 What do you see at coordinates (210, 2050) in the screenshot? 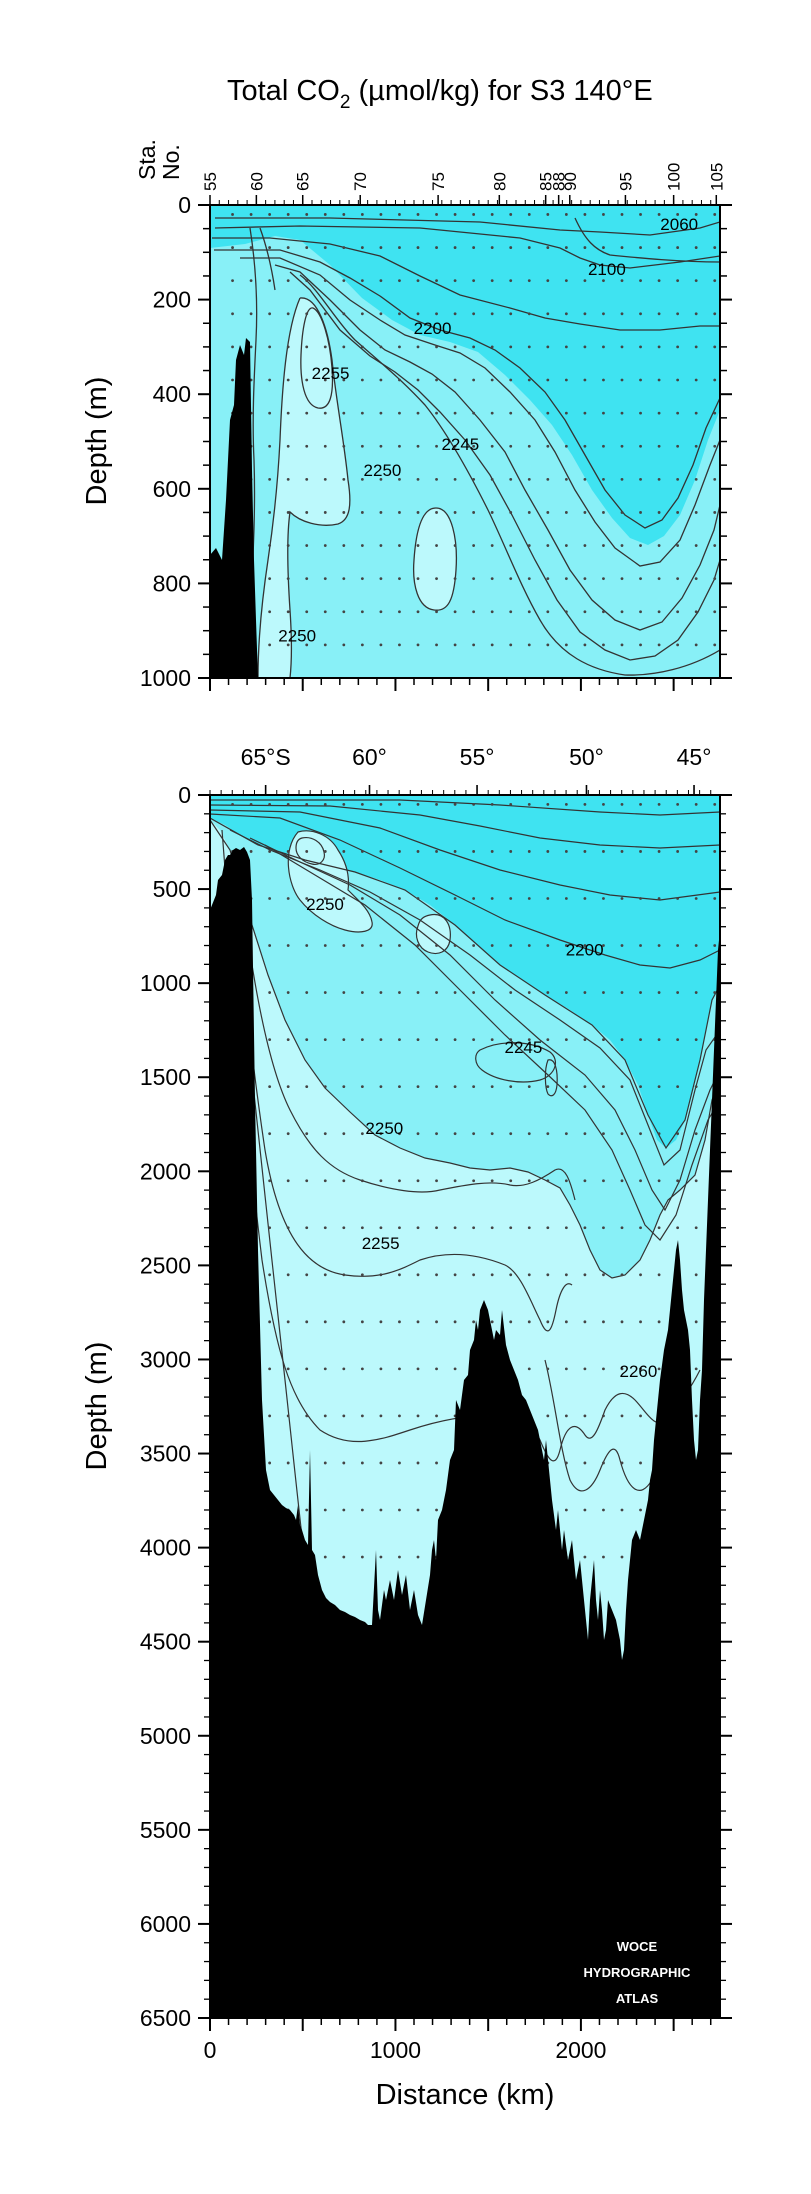
I see `x-tick-label: 0` at bounding box center [210, 2050].